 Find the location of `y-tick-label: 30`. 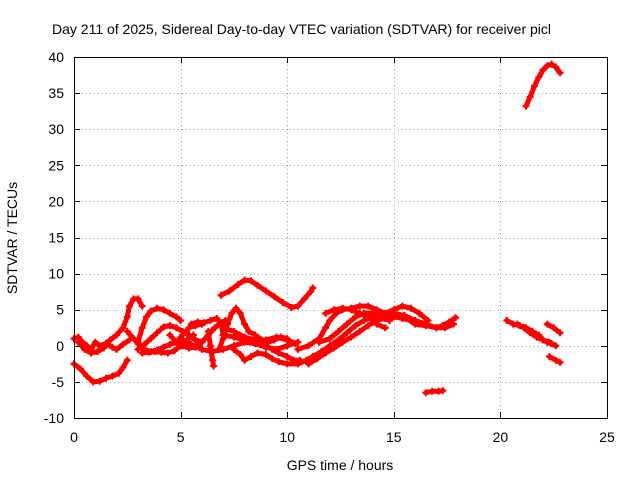

y-tick-label: 30 is located at coordinates (56, 129).